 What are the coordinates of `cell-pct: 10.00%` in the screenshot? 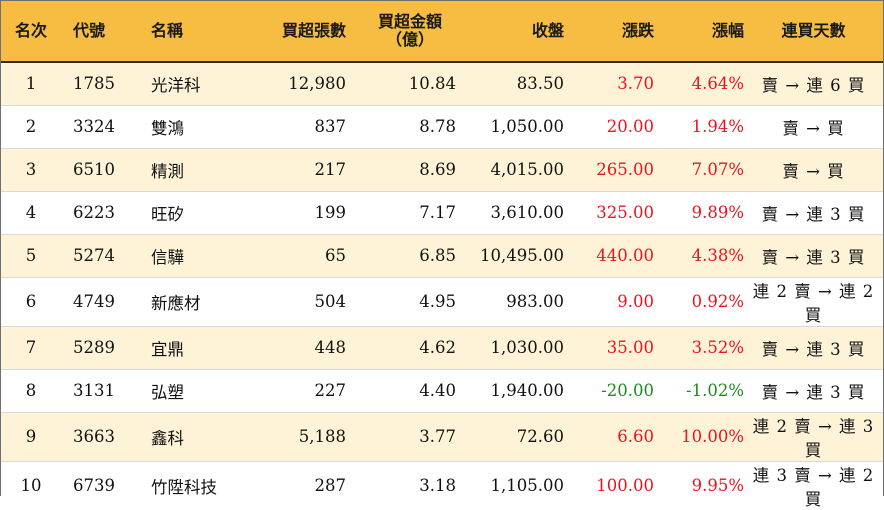 It's located at (699, 437).